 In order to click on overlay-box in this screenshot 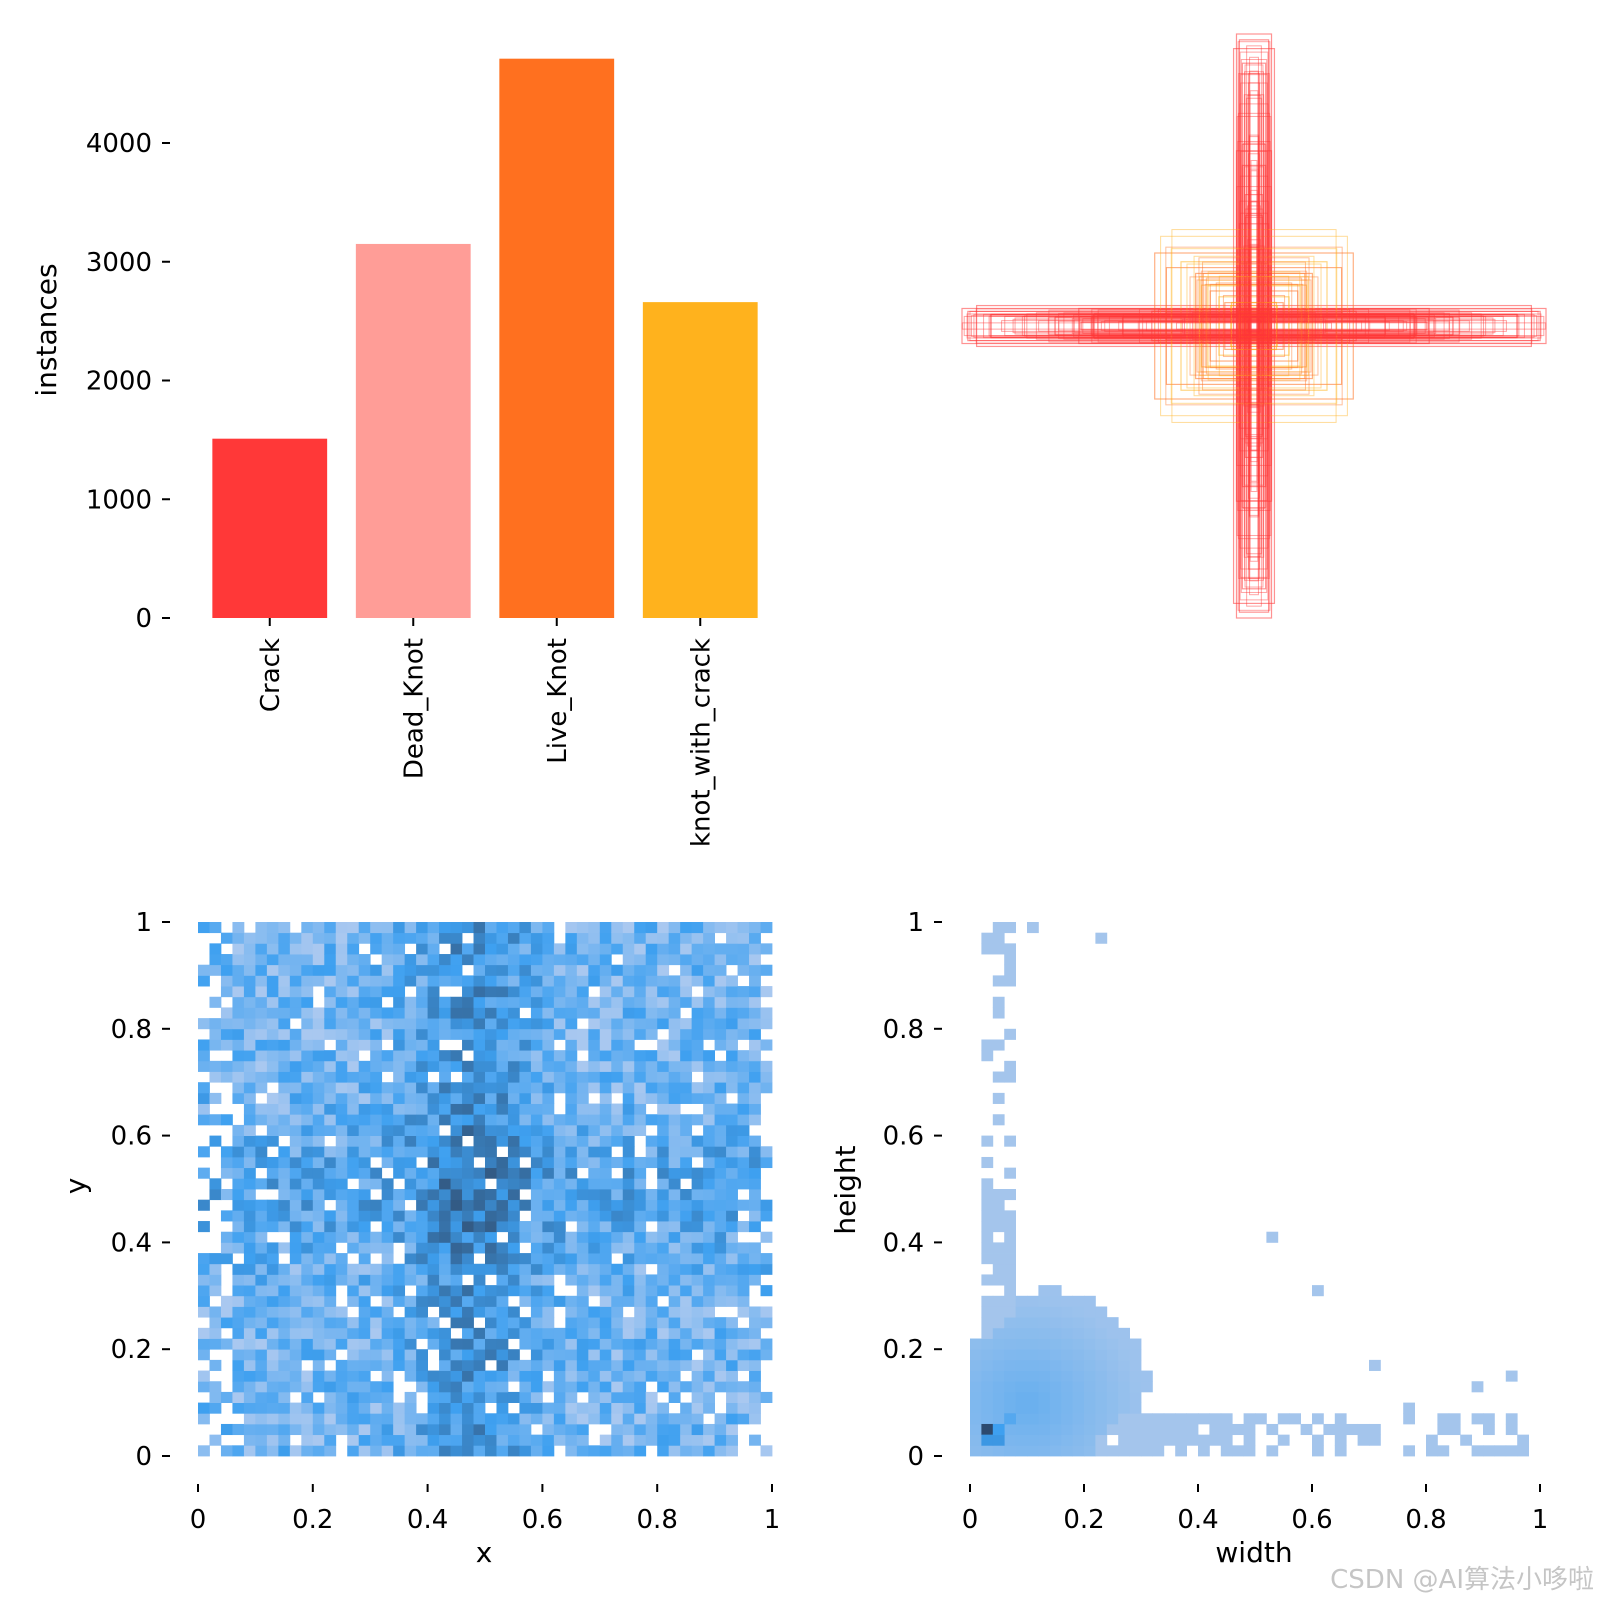, I will do `click(1254, 326)`.